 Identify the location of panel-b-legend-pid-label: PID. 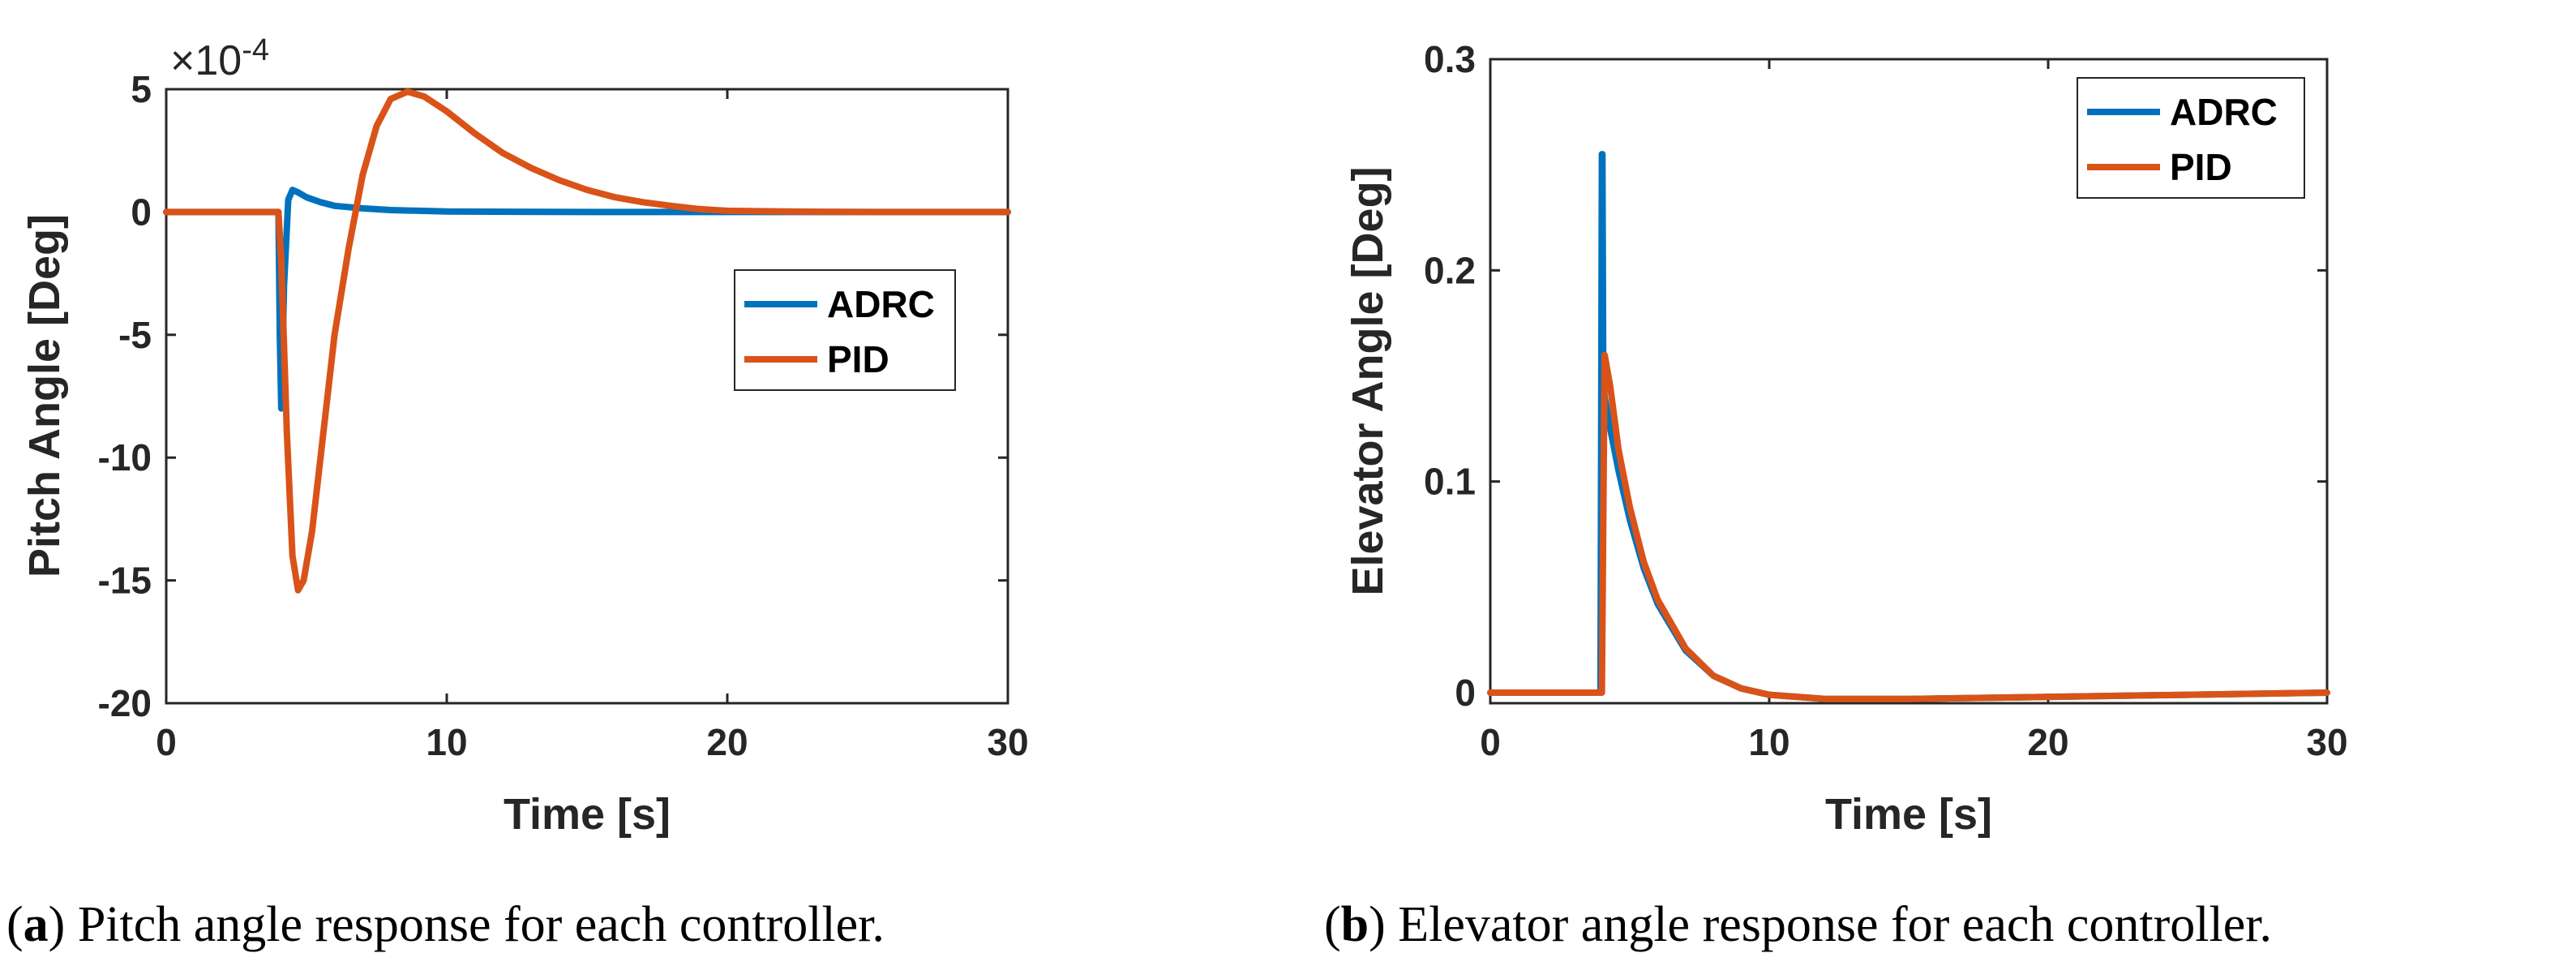
(2201, 167).